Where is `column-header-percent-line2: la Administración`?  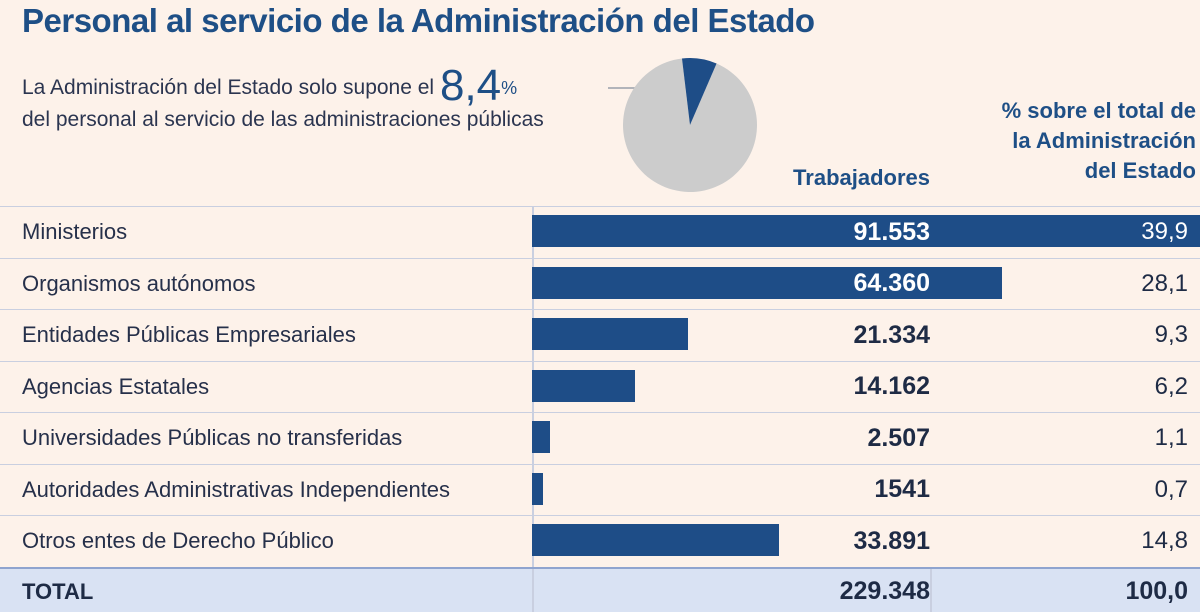 column-header-percent-line2: la Administración is located at coordinates (1104, 140).